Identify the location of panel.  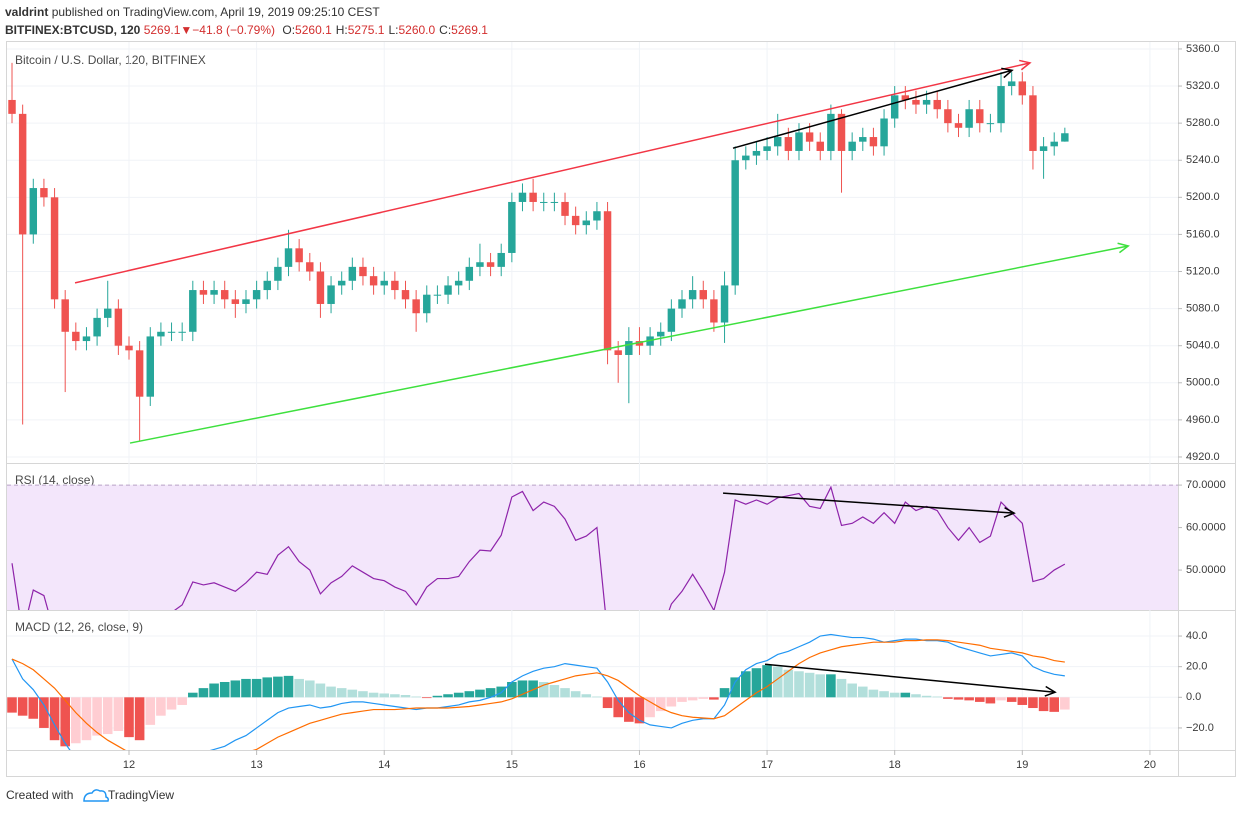
(592, 547).